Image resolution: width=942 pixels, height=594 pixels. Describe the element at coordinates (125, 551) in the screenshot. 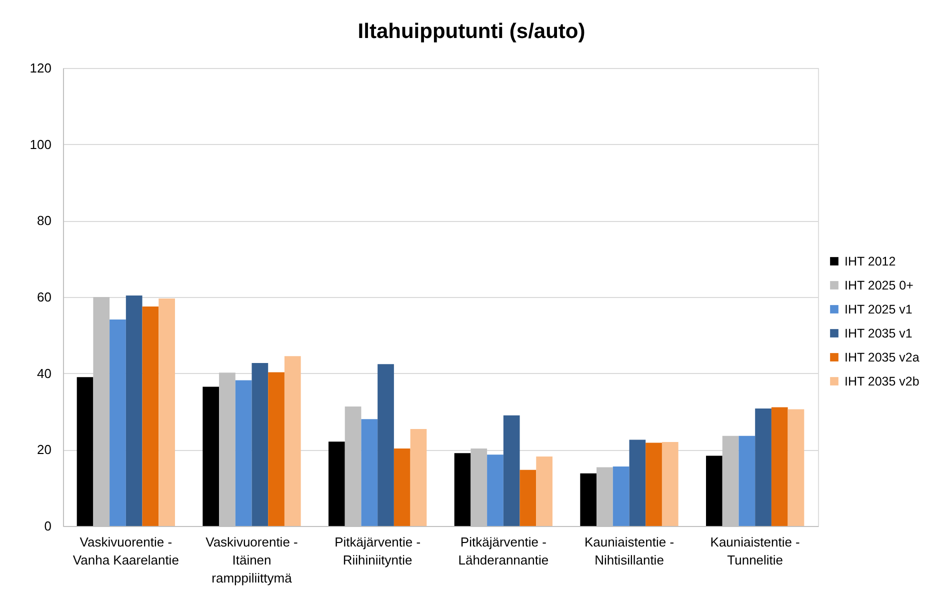

I see `x-tick-label: Vaskivuorentie - Vanha Kaarelantie` at that location.